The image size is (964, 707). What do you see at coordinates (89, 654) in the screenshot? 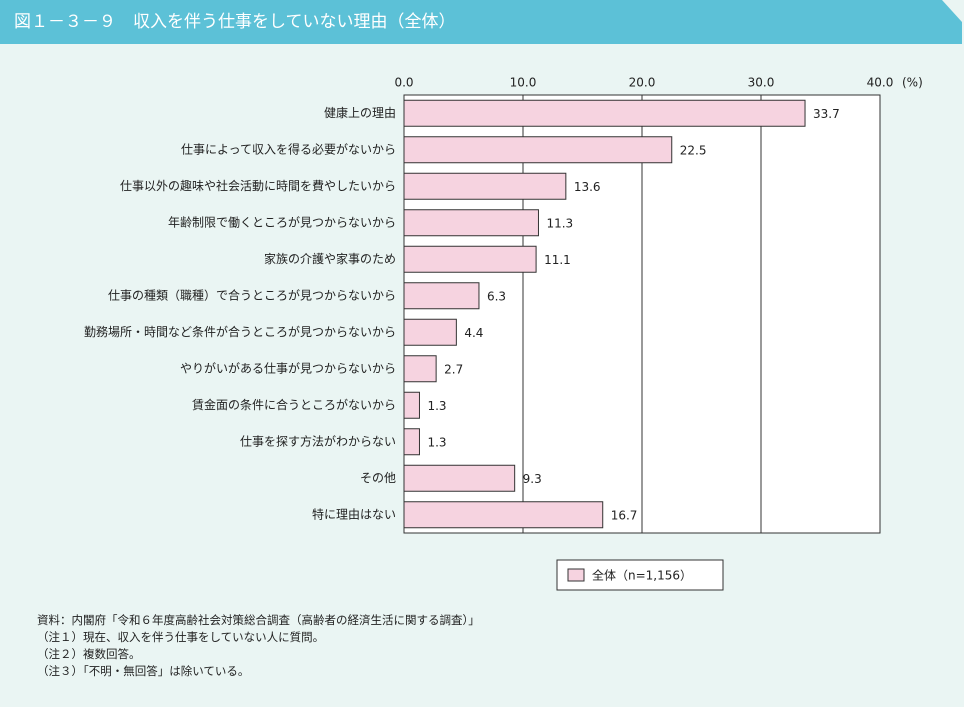
I see `note: （注２）複数回答。` at bounding box center [89, 654].